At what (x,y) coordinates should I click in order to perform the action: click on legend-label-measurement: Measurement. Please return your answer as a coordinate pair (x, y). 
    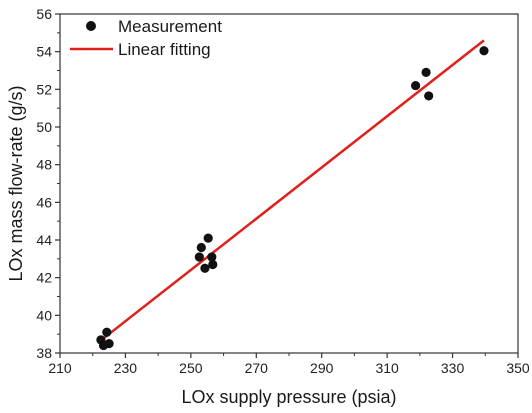
    Looking at the image, I should click on (170, 26).